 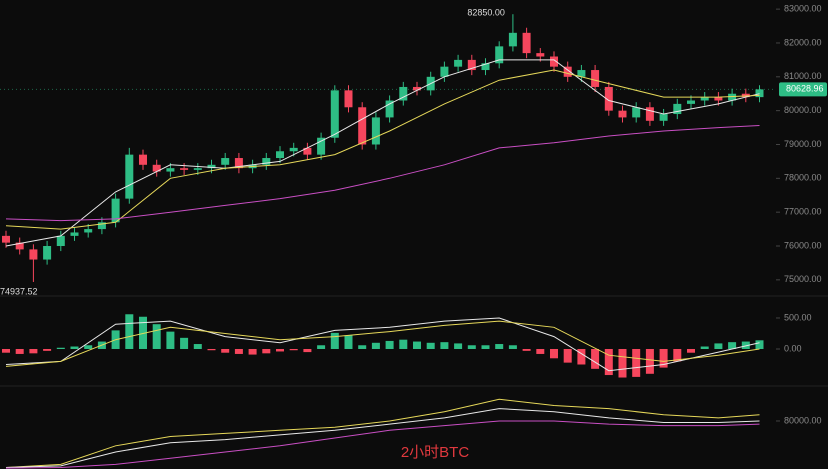 I want to click on y-tick-label: 75000.00, so click(x=803, y=279).